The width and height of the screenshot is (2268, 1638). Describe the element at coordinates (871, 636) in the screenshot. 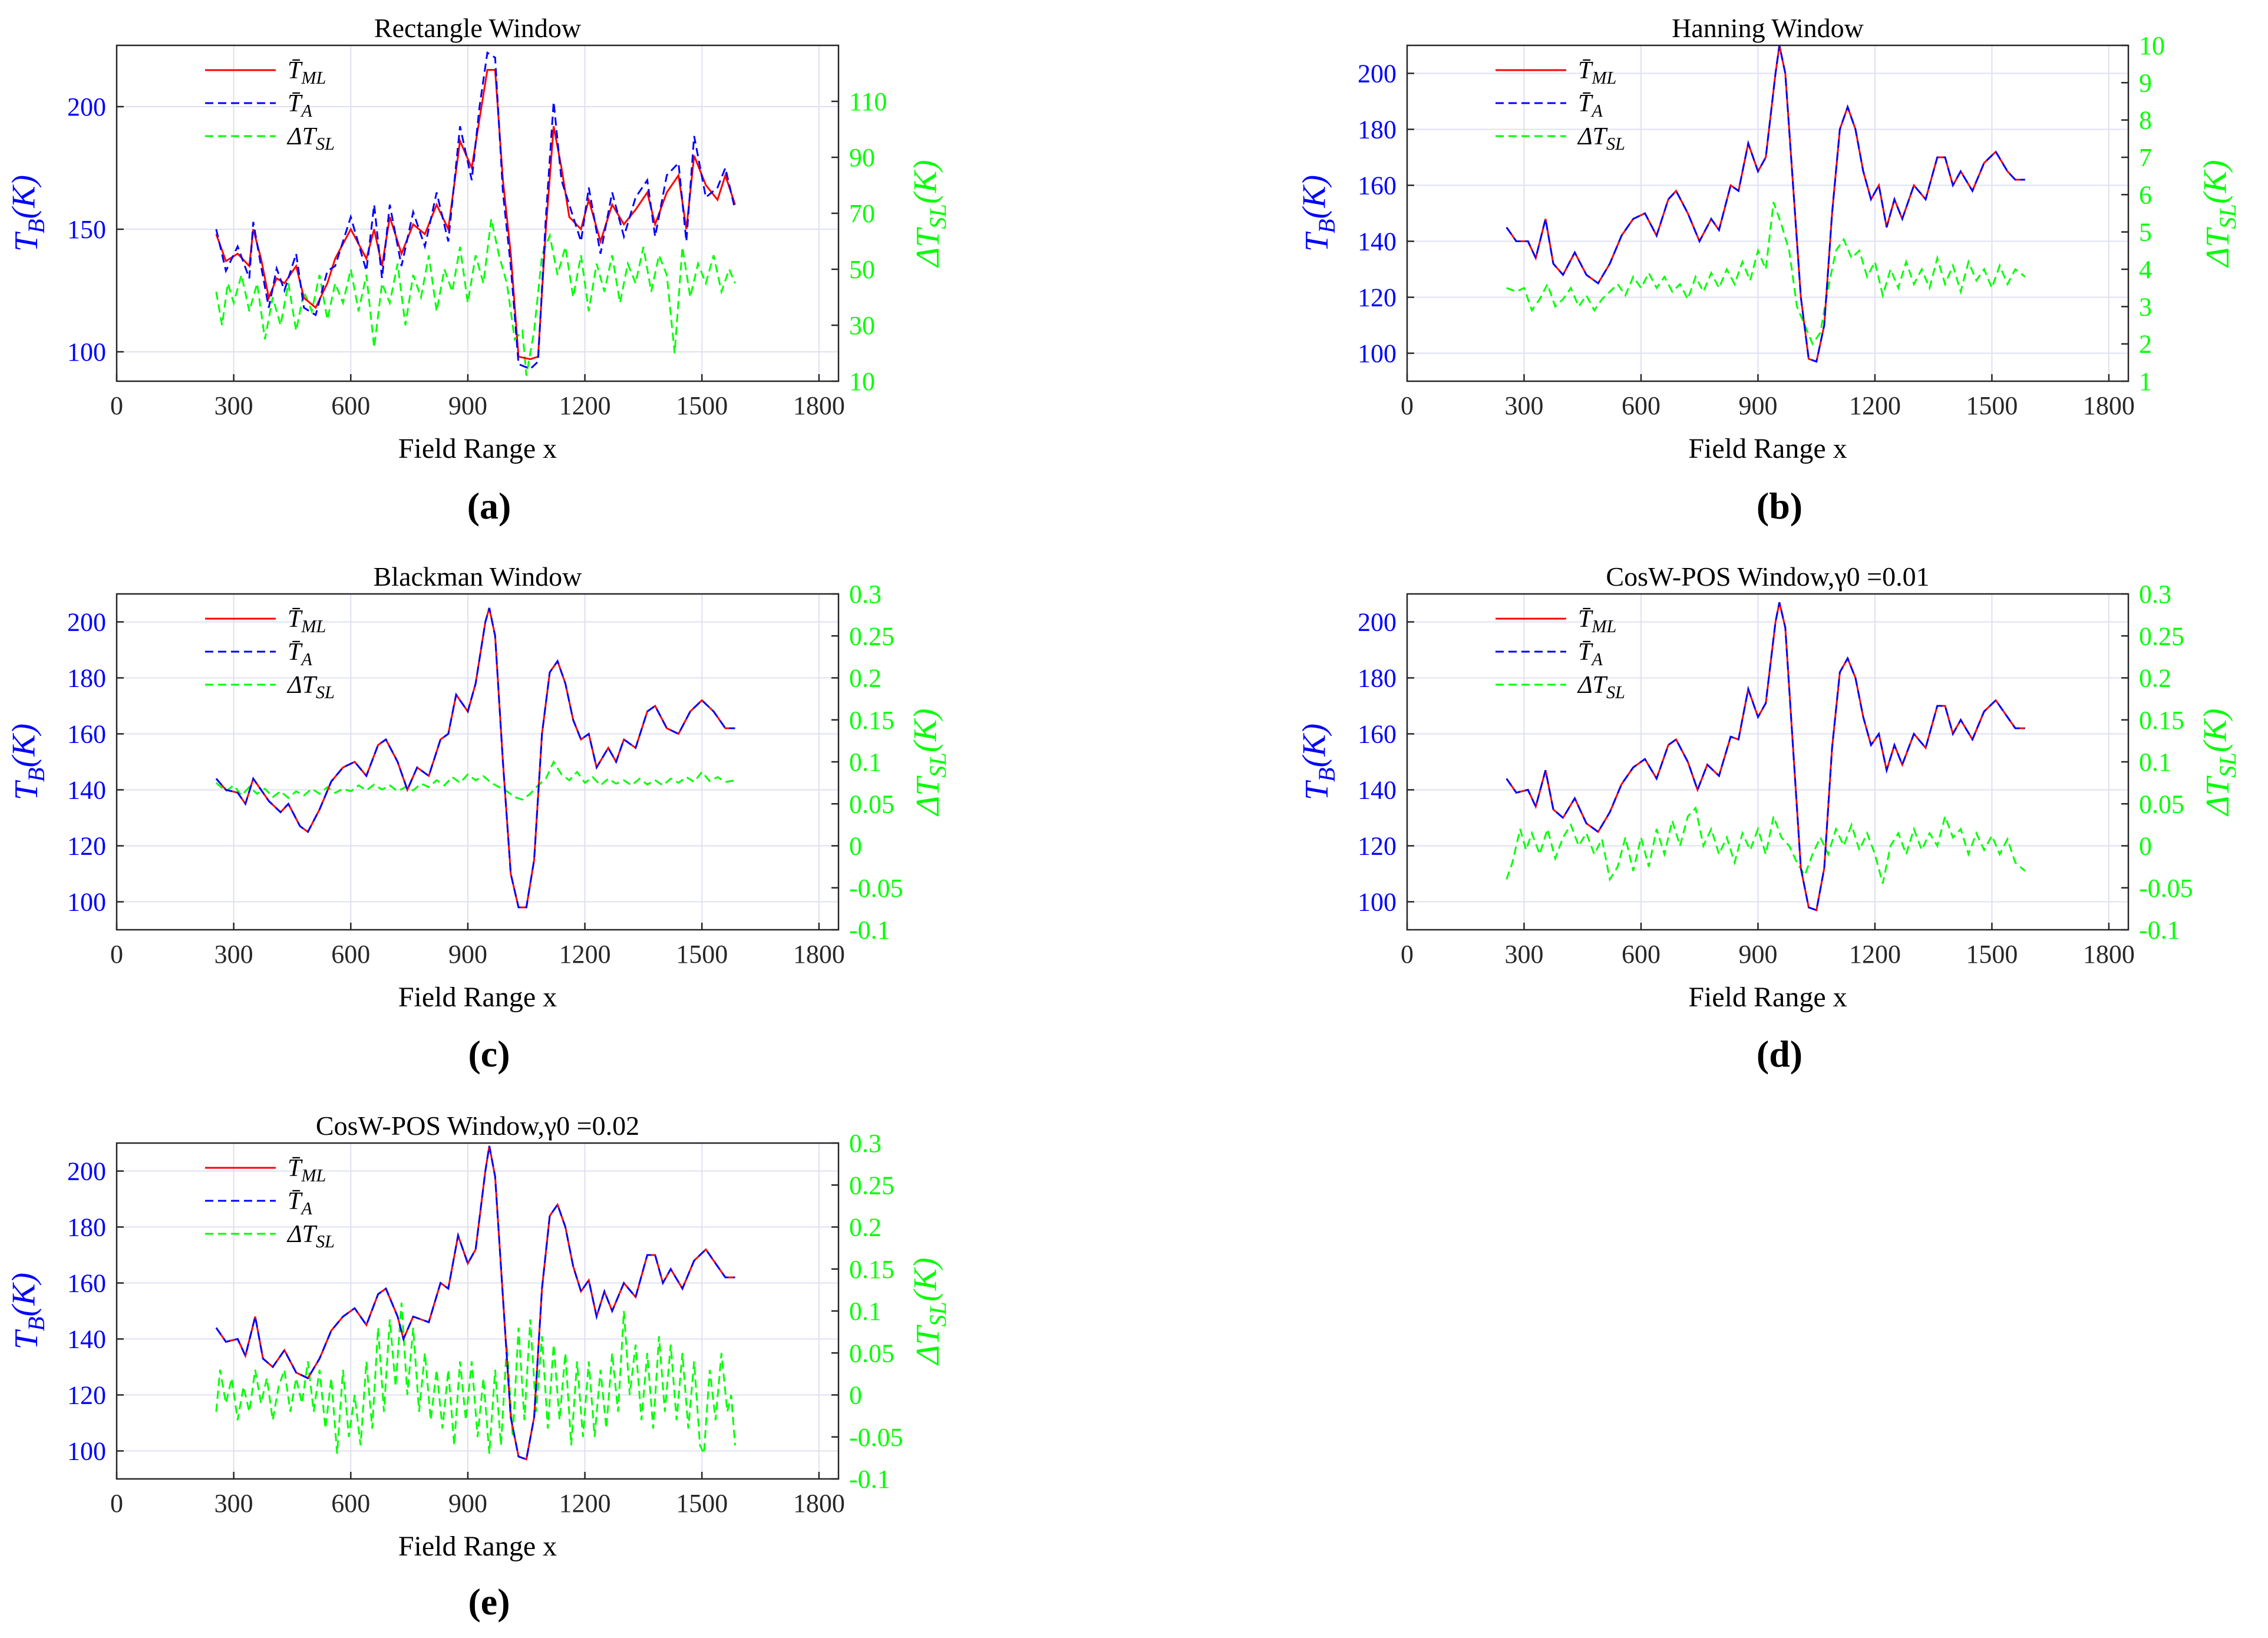

I see `y-right-tick-label: 0.25` at that location.